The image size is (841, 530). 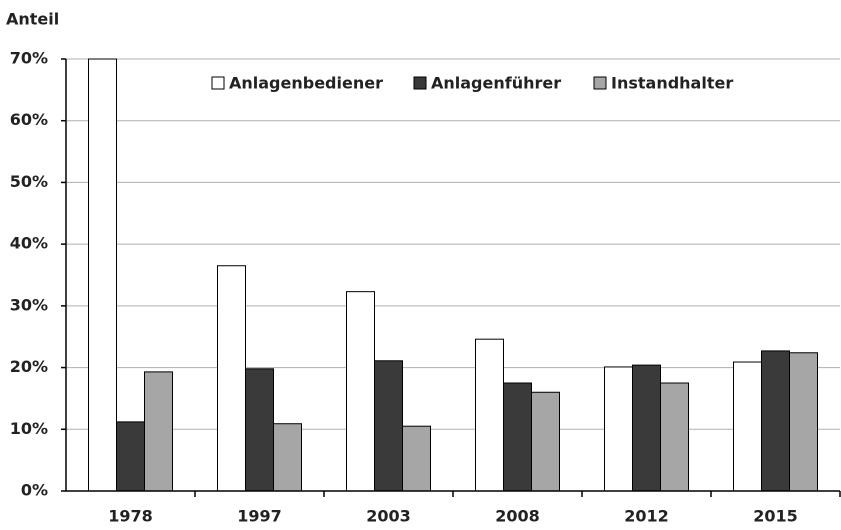 I want to click on x-tick-label: 1978, so click(x=130, y=516).